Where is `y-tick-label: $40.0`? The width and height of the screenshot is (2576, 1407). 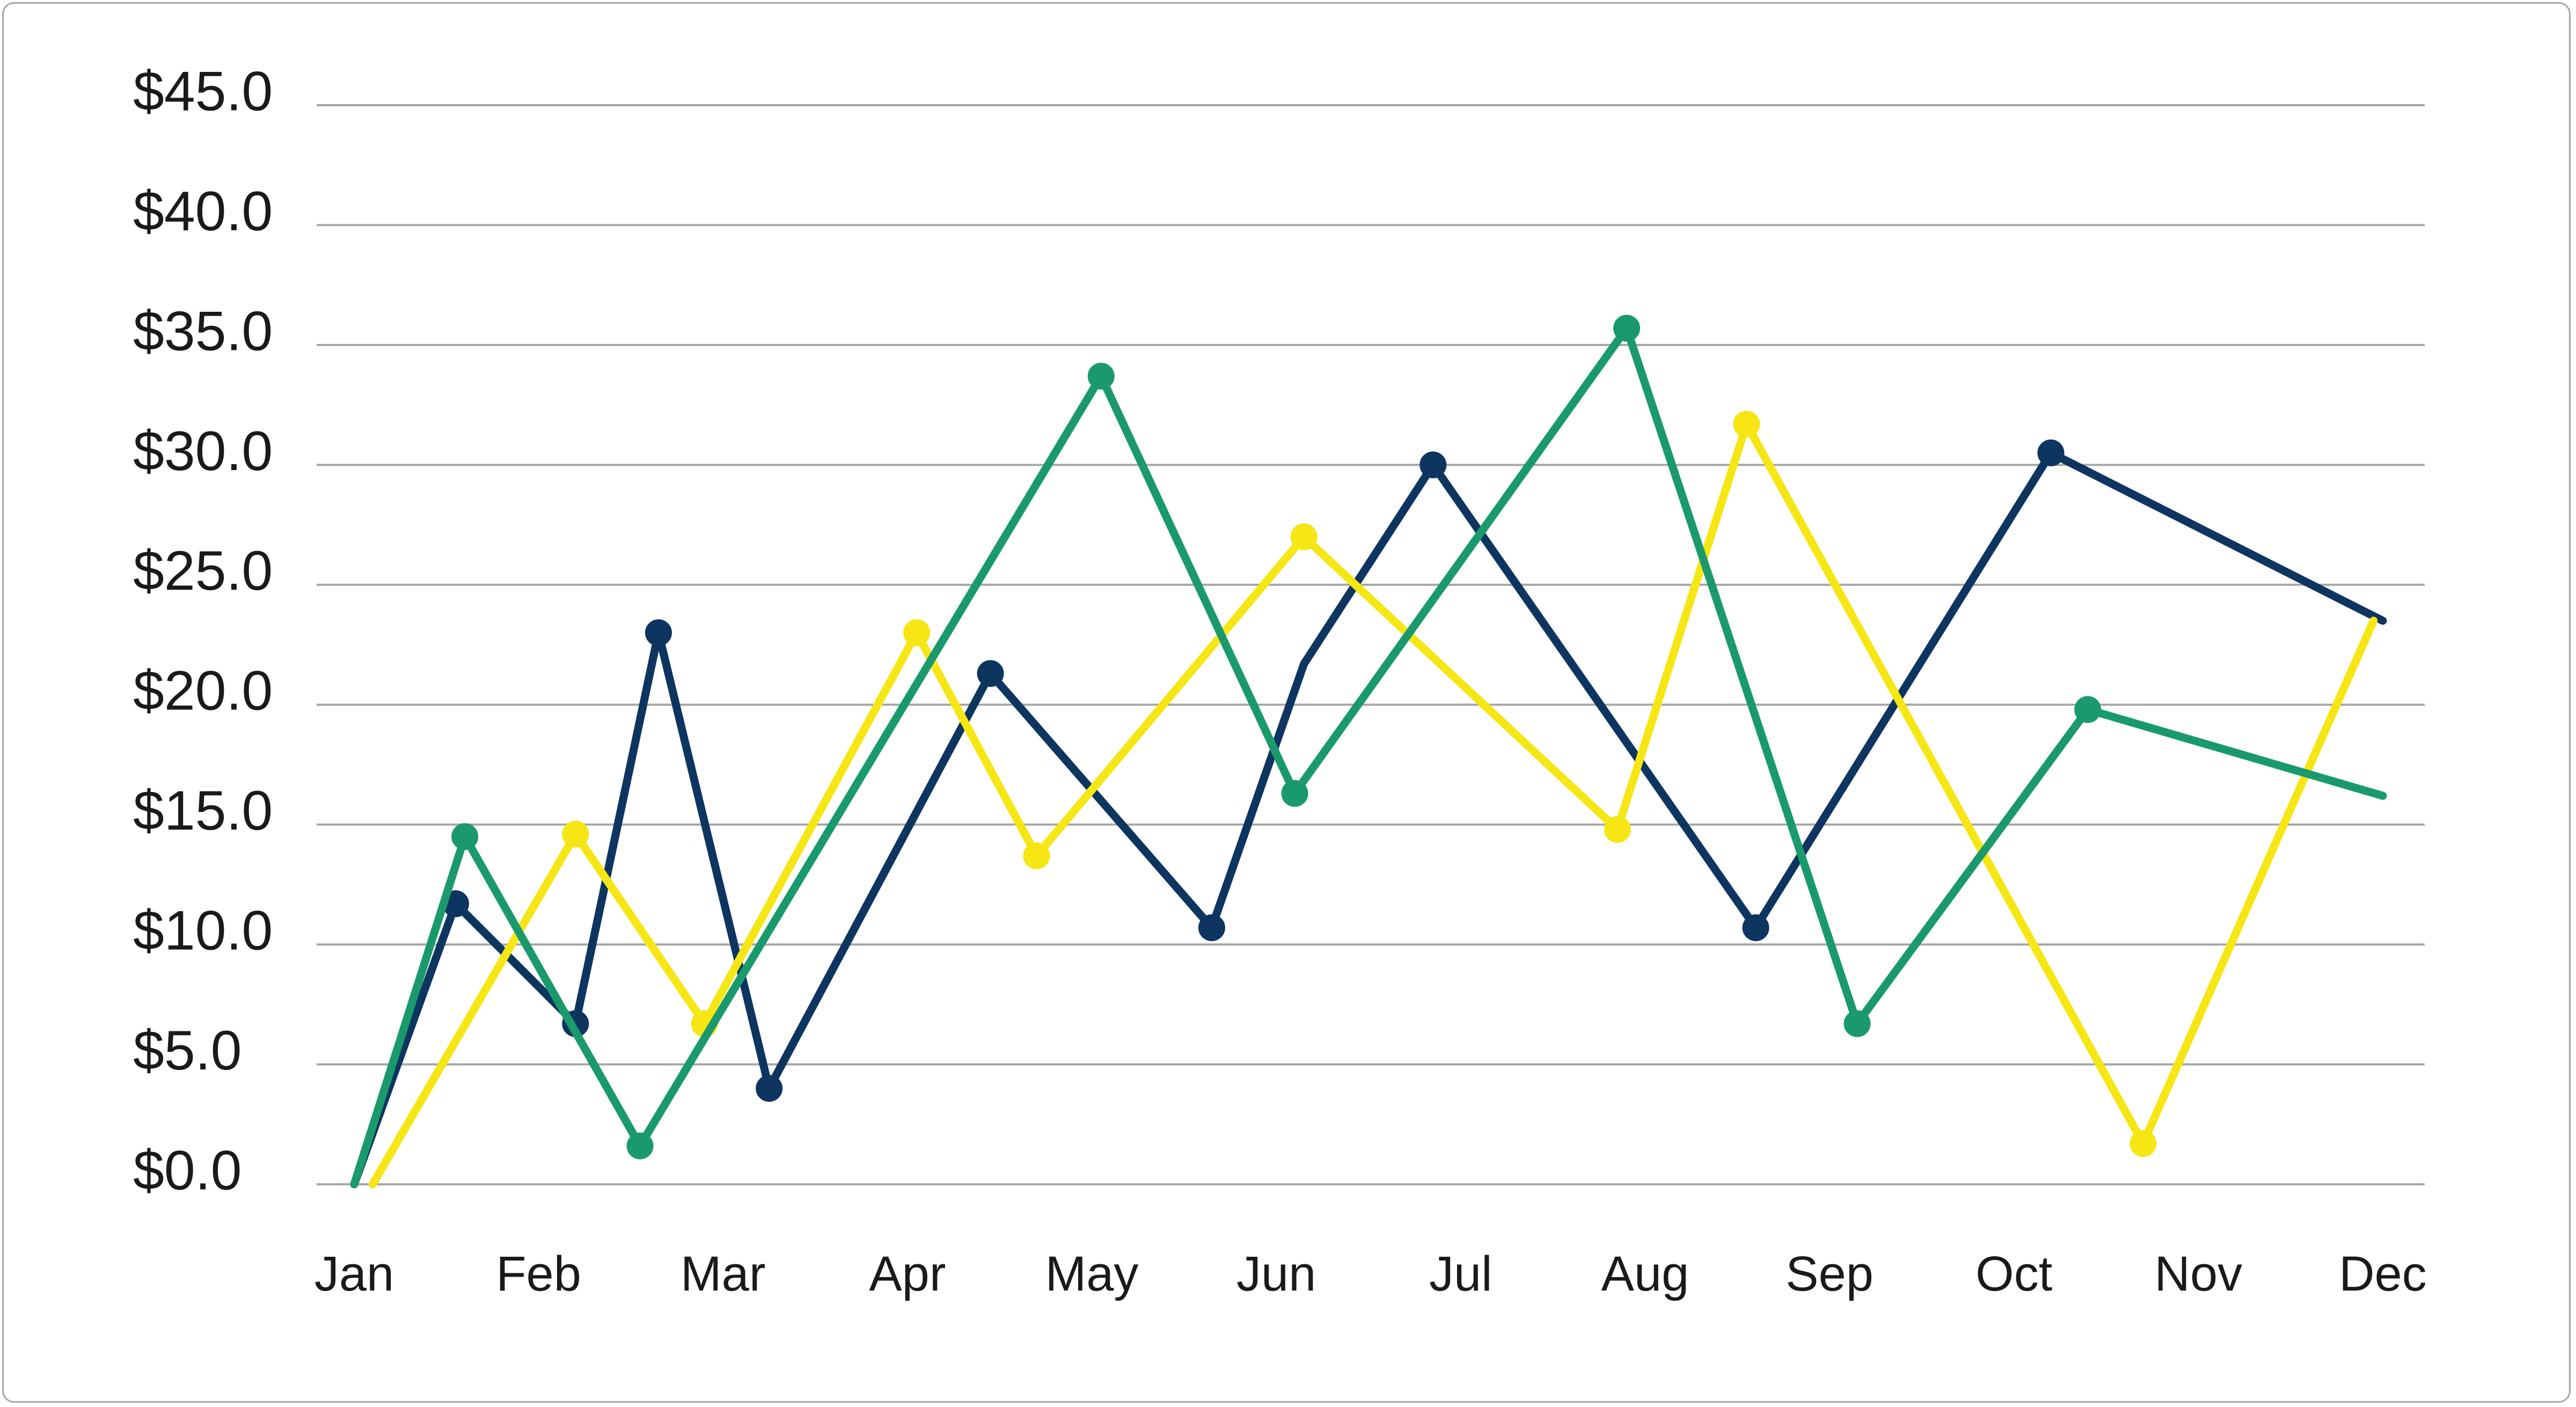
y-tick-label: $40.0 is located at coordinates (203, 211).